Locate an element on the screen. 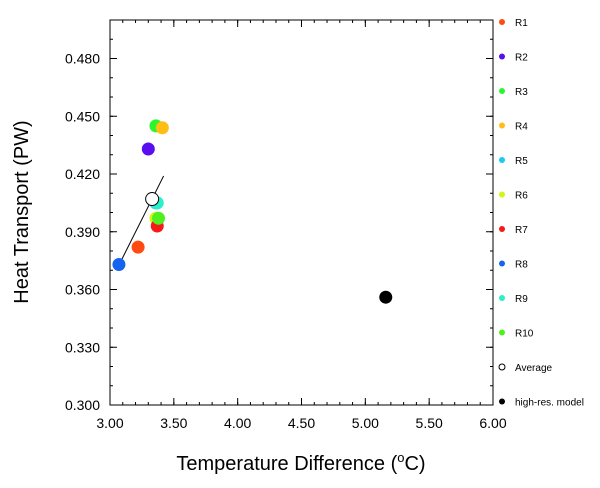 This screenshot has height=488, width=600. y-axis-title: Heat Transport (PW) is located at coordinates (22, 211).